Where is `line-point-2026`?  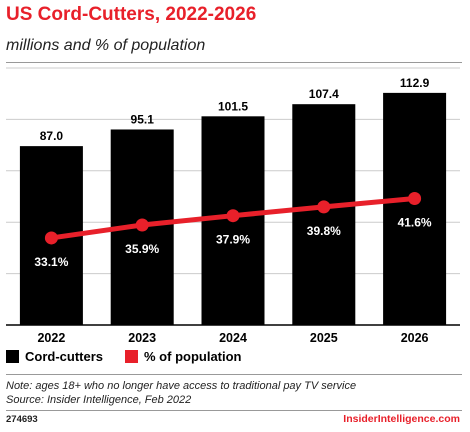 line-point-2026 is located at coordinates (415, 199).